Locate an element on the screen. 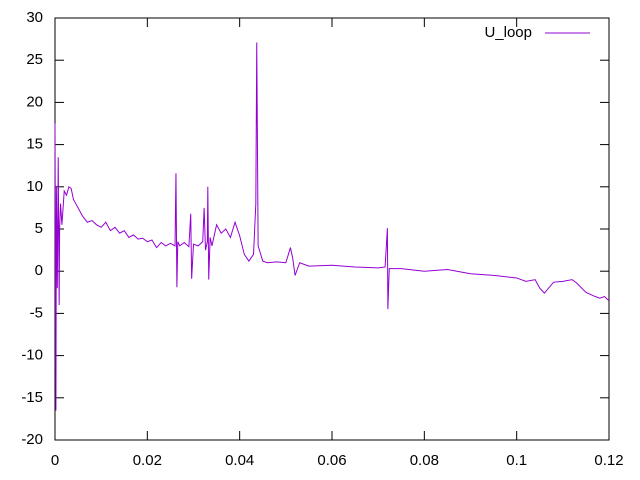  y-tick-label: -5 is located at coordinates (36, 312).